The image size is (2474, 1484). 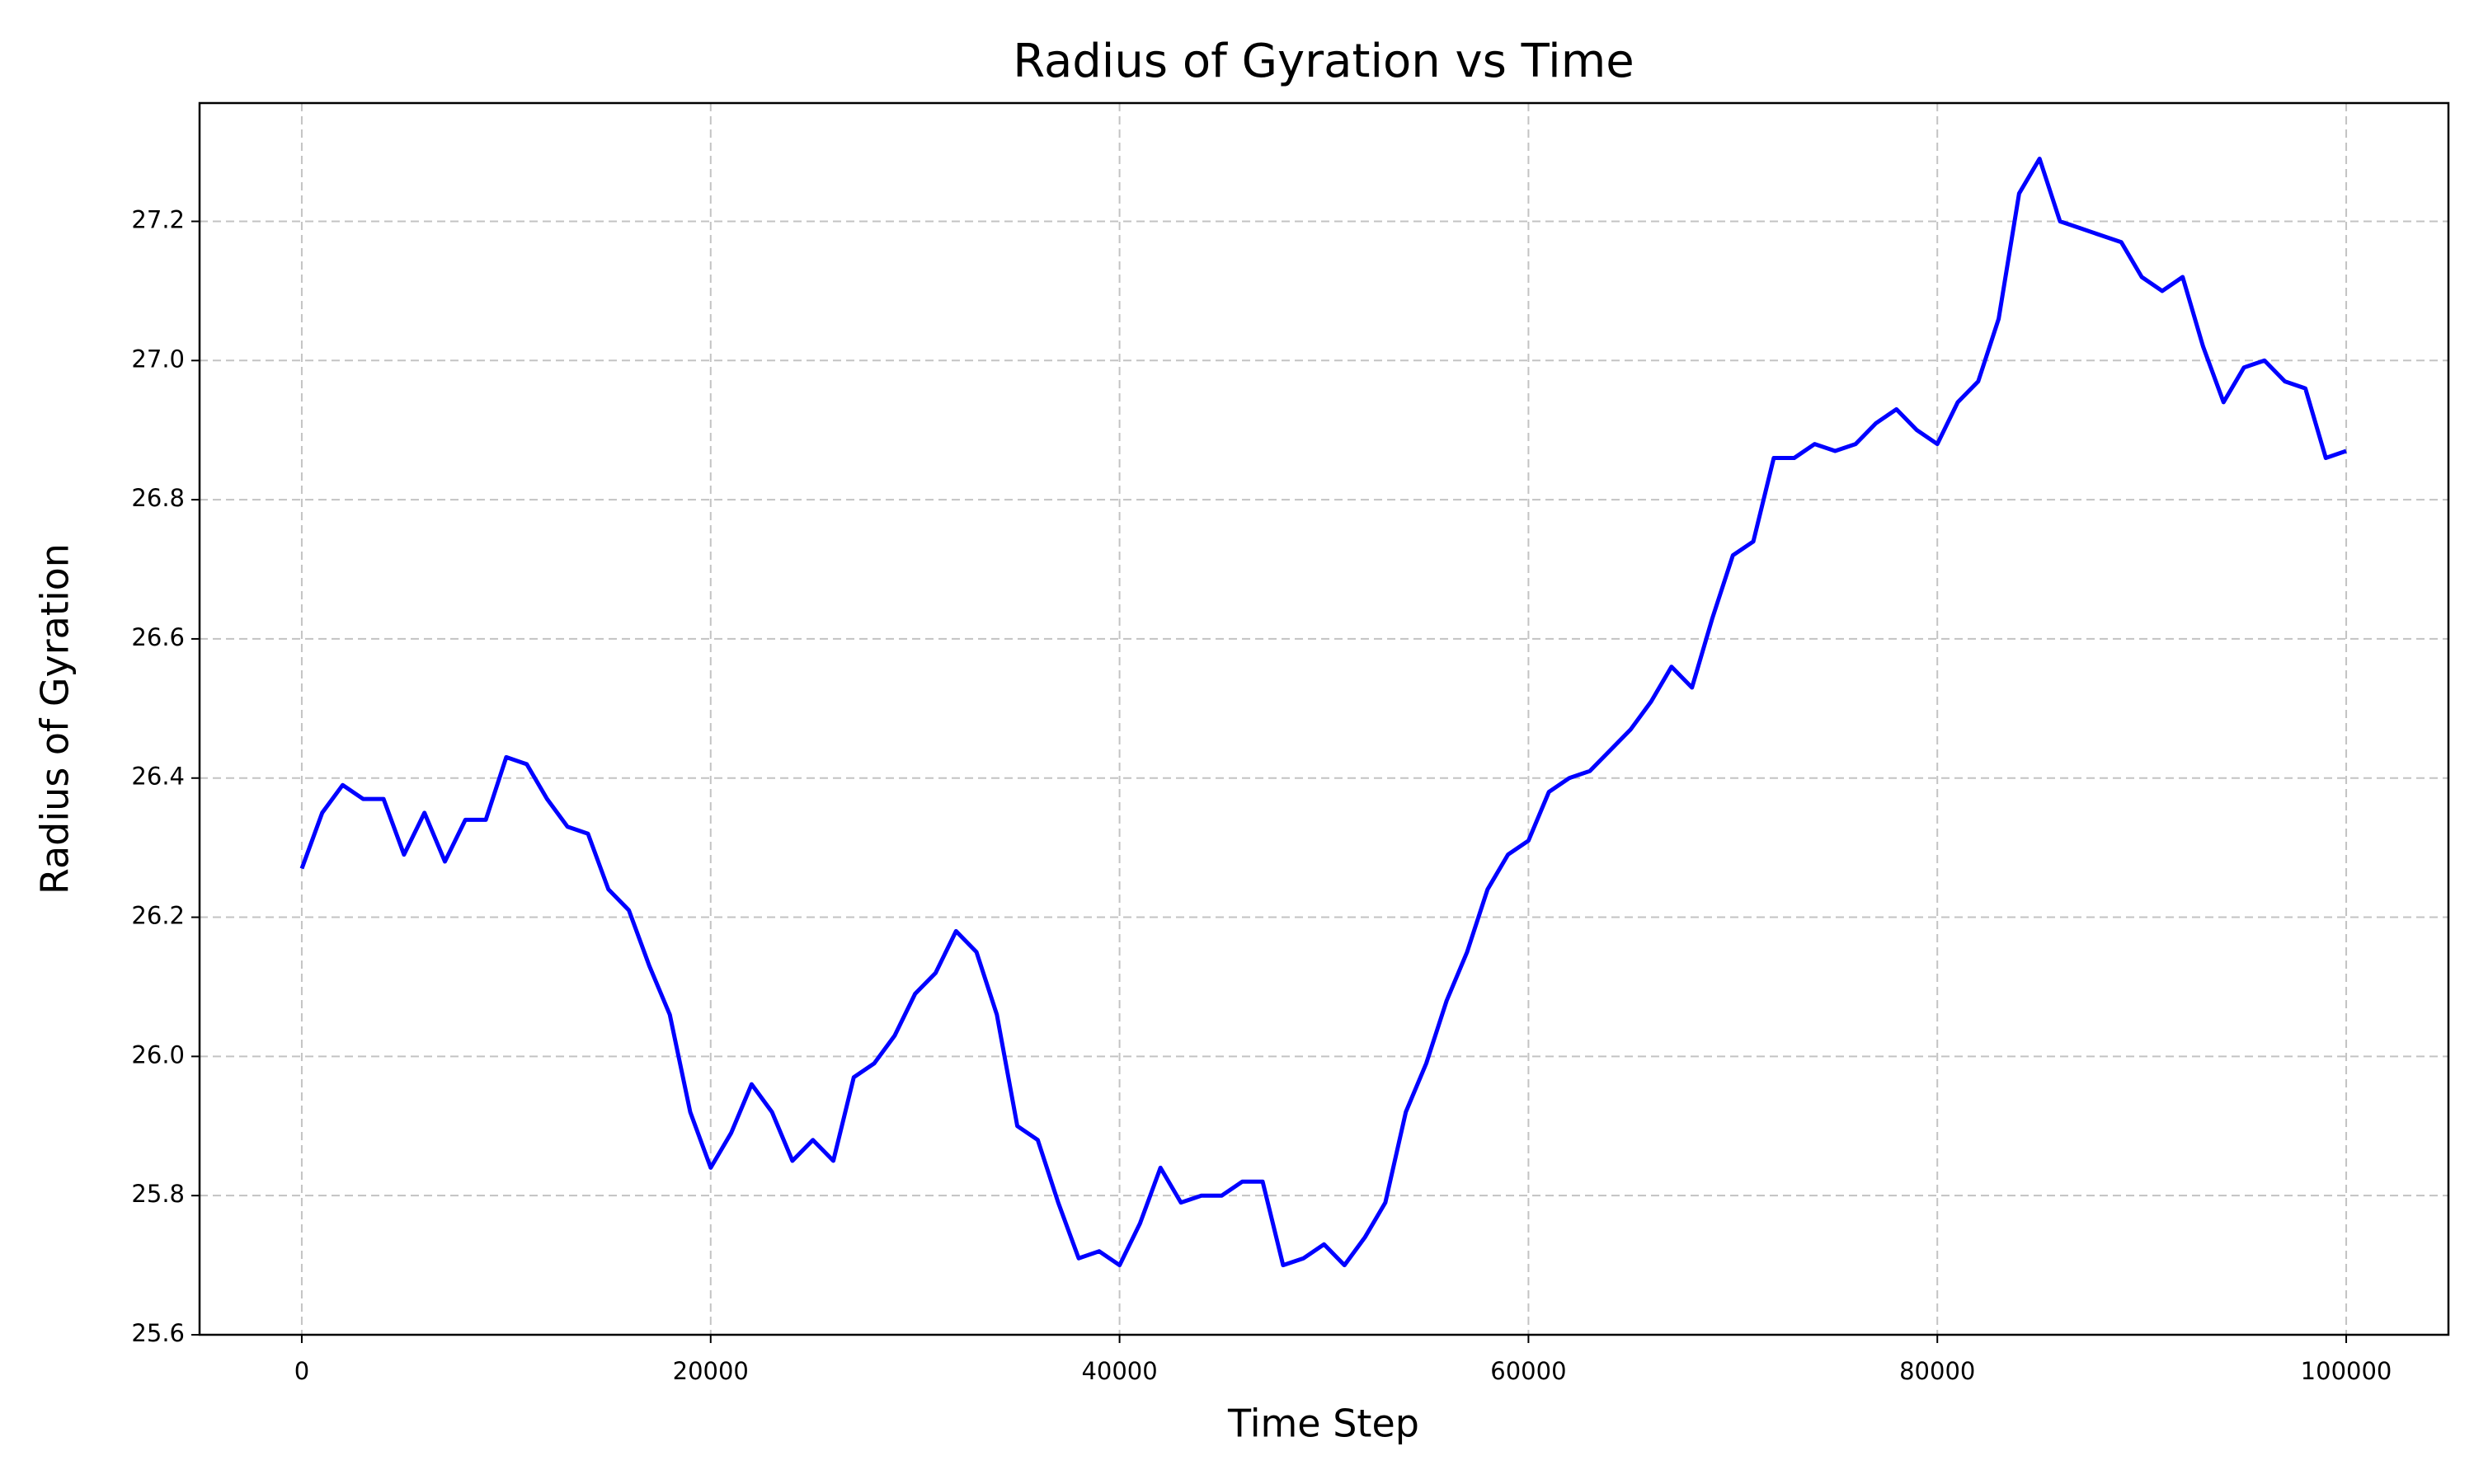 What do you see at coordinates (158, 637) in the screenshot?
I see `y-tick-label: 26.6` at bounding box center [158, 637].